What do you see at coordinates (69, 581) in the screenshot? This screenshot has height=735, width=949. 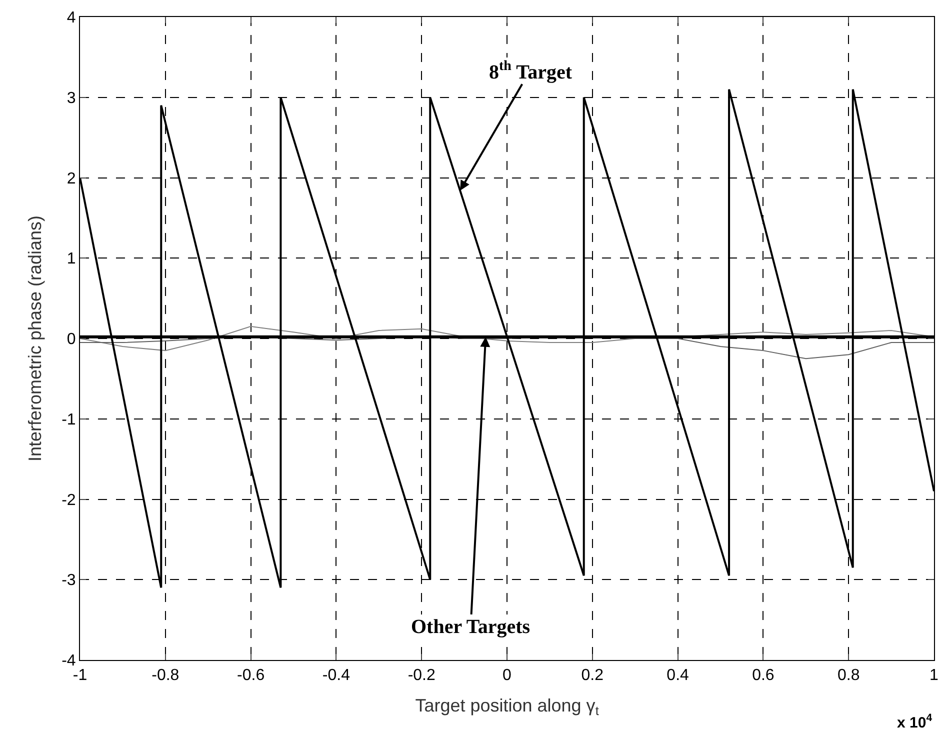 I see `y-tick-label: -3` at bounding box center [69, 581].